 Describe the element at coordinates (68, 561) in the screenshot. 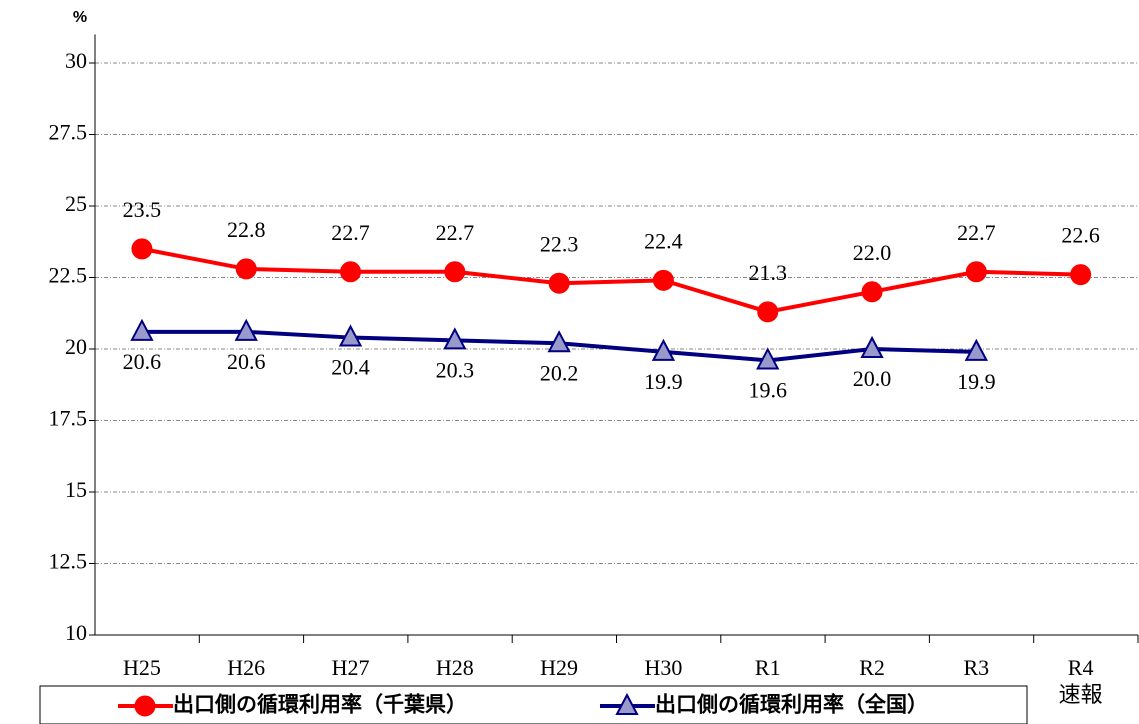

I see `y-tick-label: 12.5` at that location.